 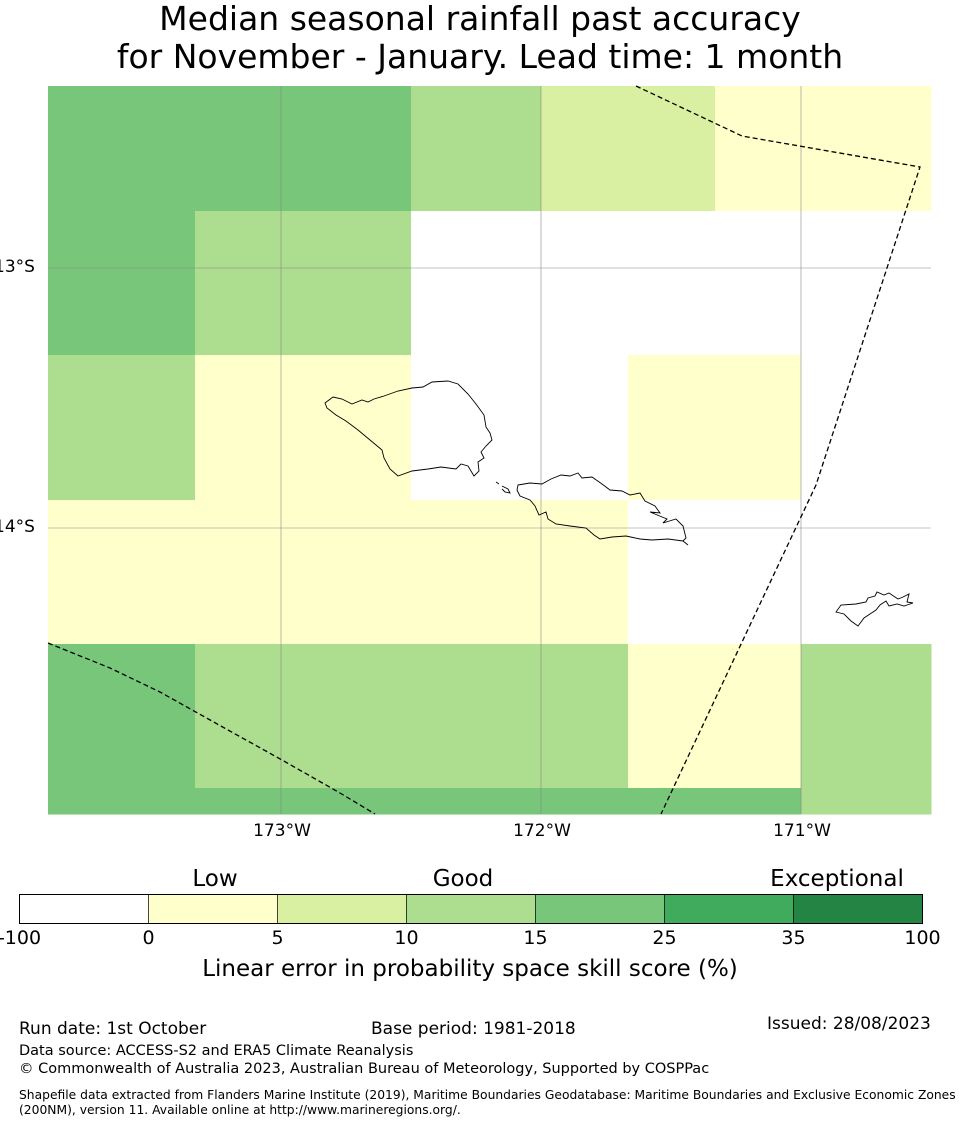 What do you see at coordinates (535, 938) in the screenshot?
I see `colorbar-tick-label: 15` at bounding box center [535, 938].